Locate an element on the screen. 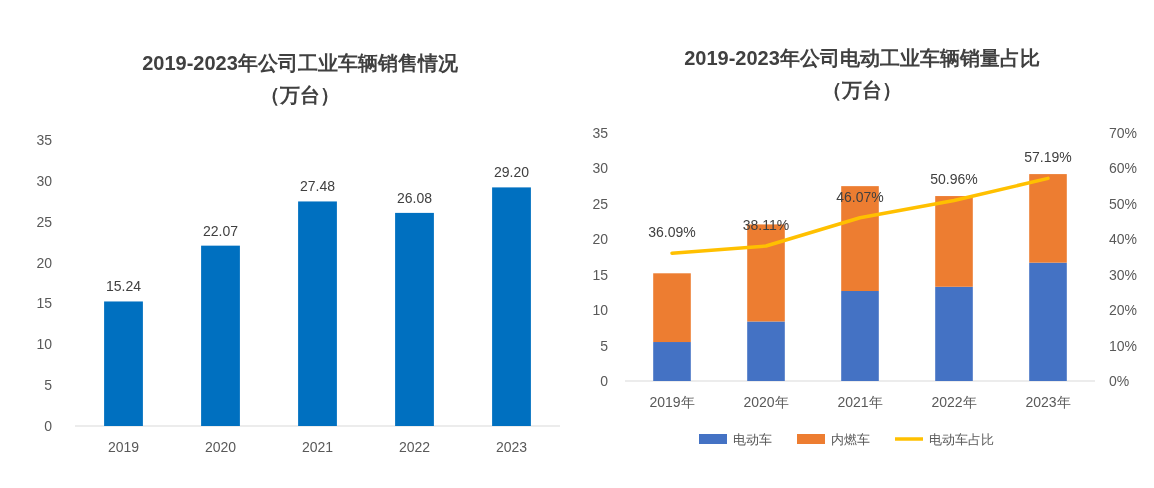 Image resolution: width=1154 pixels, height=488 pixels. x-tick-label: 2019年 is located at coordinates (672, 402).